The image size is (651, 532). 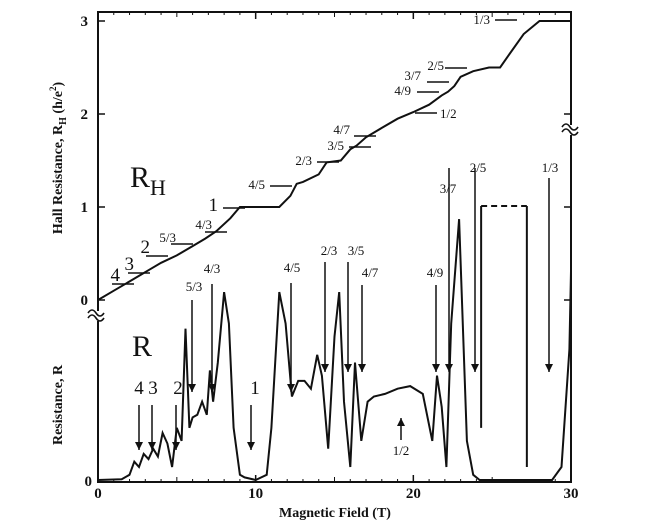 I want to click on plateau-label: 2, so click(x=146, y=247).